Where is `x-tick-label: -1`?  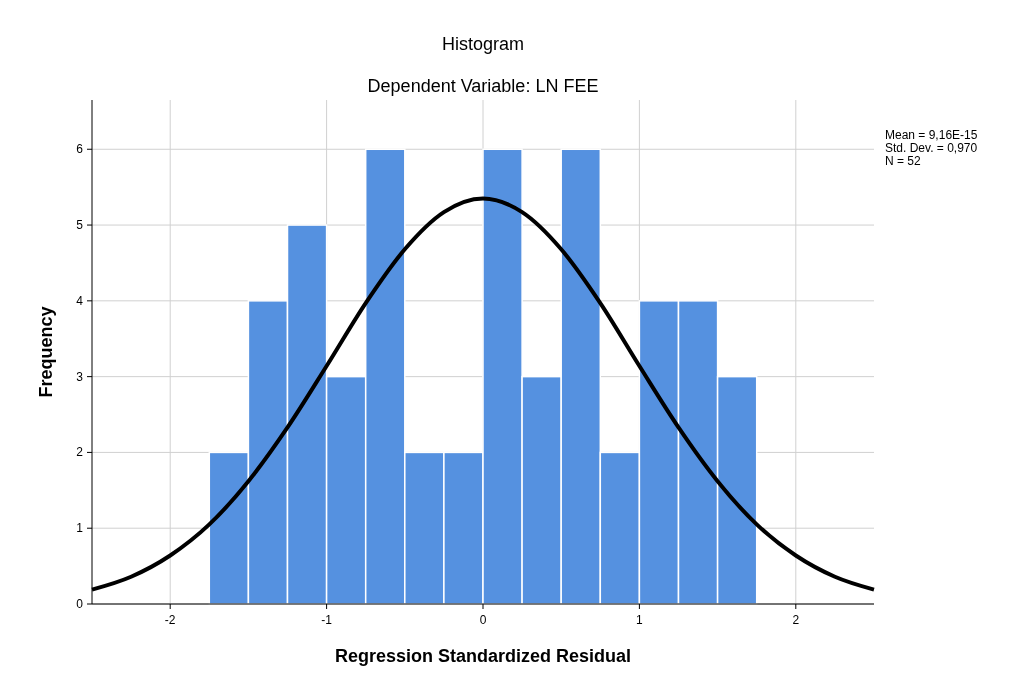 x-tick-label: -1 is located at coordinates (327, 620).